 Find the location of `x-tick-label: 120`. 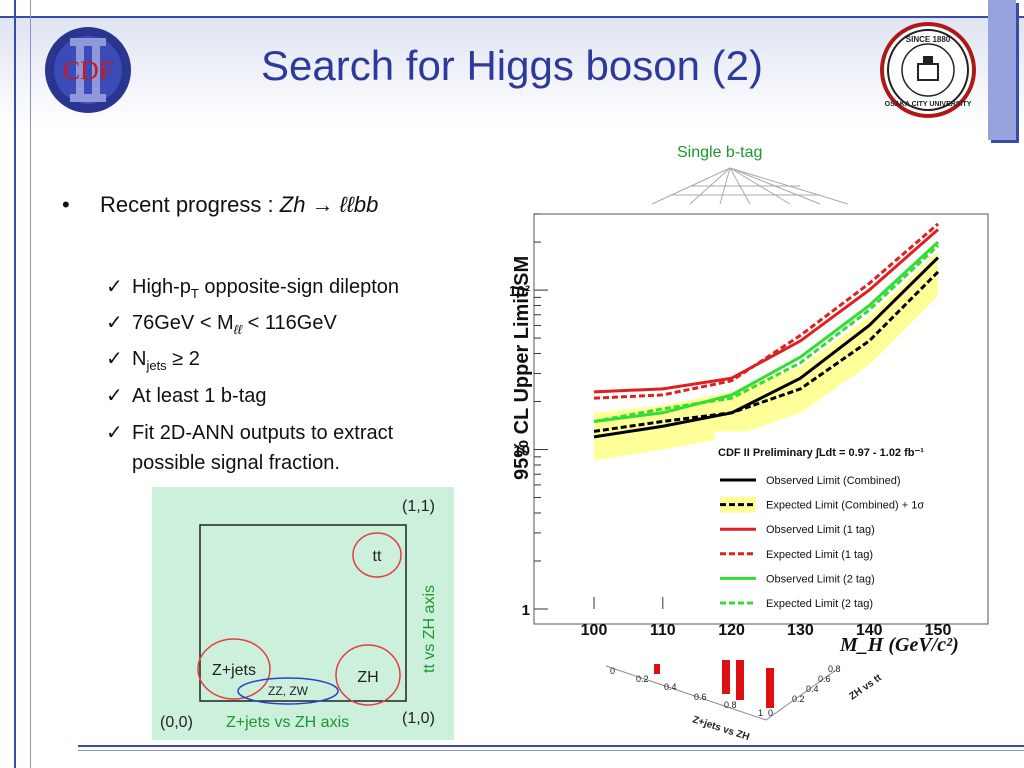

x-tick-label: 120 is located at coordinates (731, 630).